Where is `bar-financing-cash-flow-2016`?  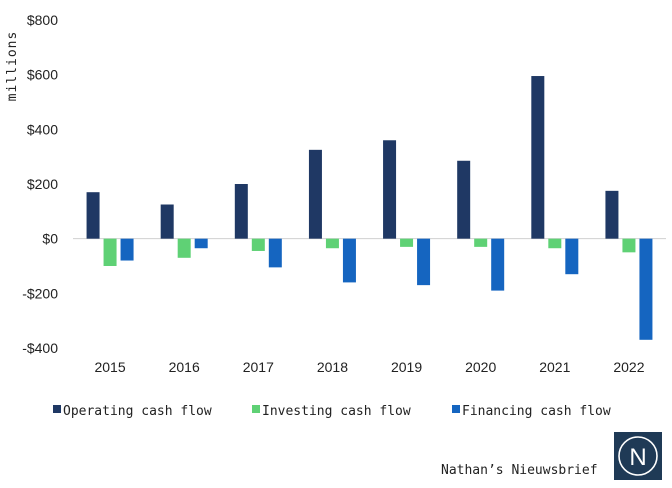
bar-financing-cash-flow-2016 is located at coordinates (201, 243).